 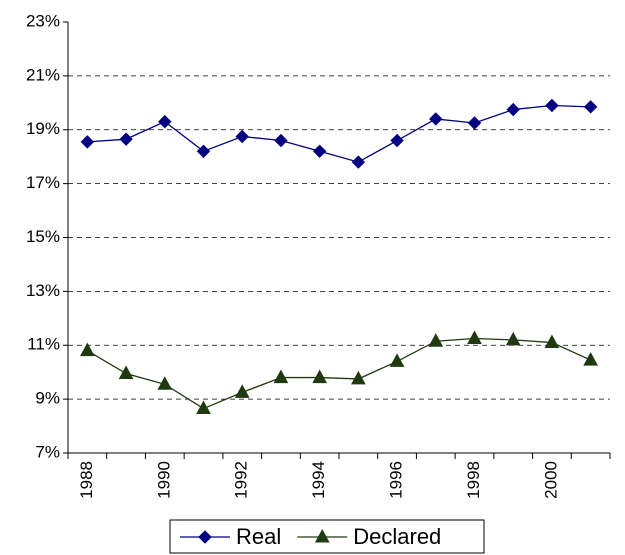 What do you see at coordinates (43, 128) in the screenshot?
I see `y-tick-label: 19%` at bounding box center [43, 128].